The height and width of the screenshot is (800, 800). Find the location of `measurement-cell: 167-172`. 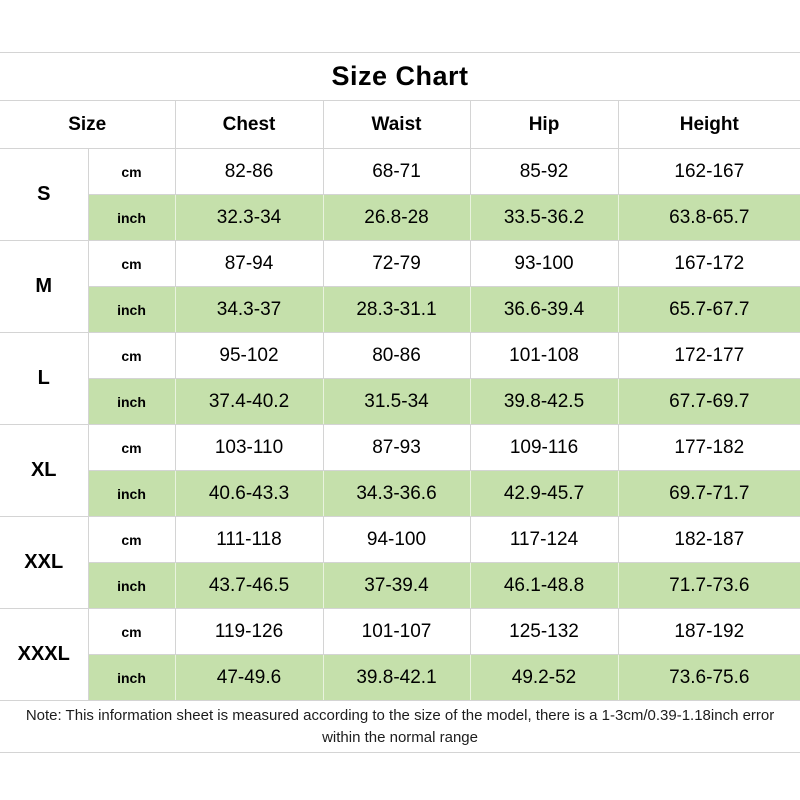

measurement-cell: 167-172 is located at coordinates (708, 263).